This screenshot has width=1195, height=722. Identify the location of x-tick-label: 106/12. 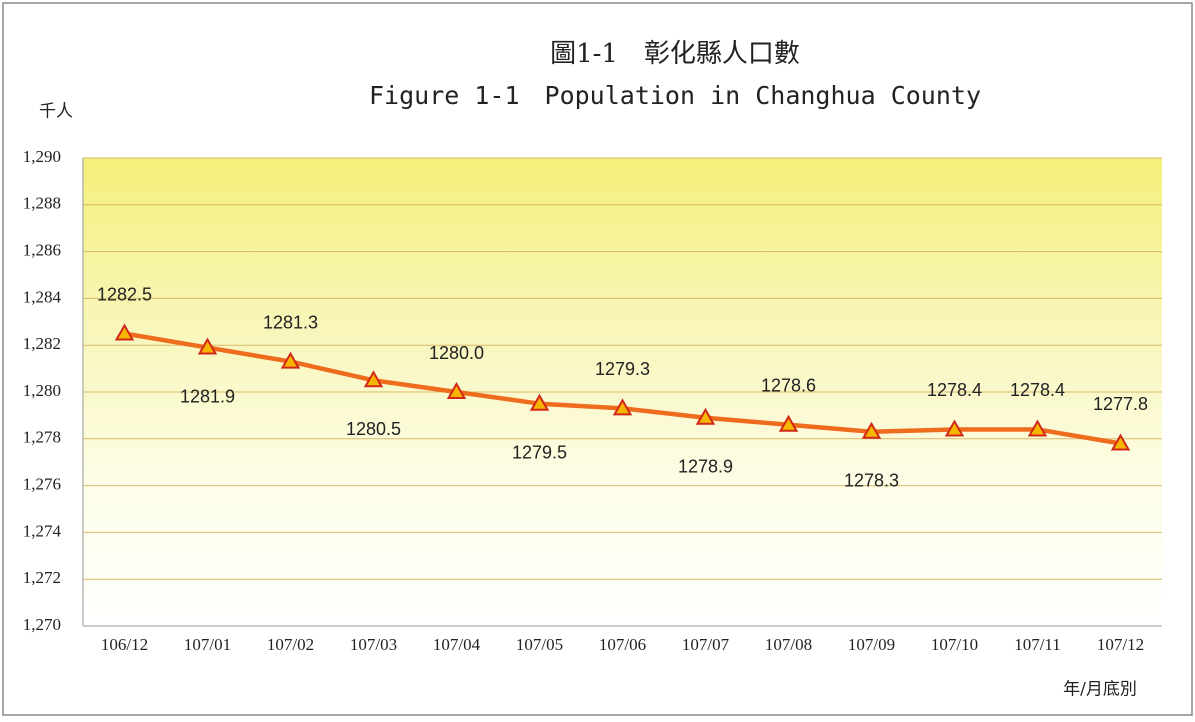
(124, 644).